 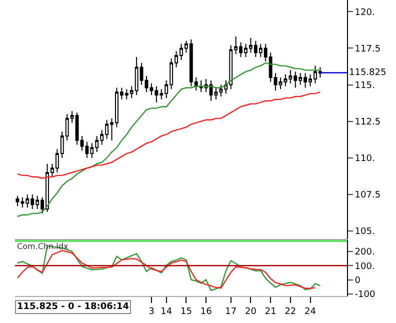 I want to click on y-tick-label: 110., so click(x=364, y=159).